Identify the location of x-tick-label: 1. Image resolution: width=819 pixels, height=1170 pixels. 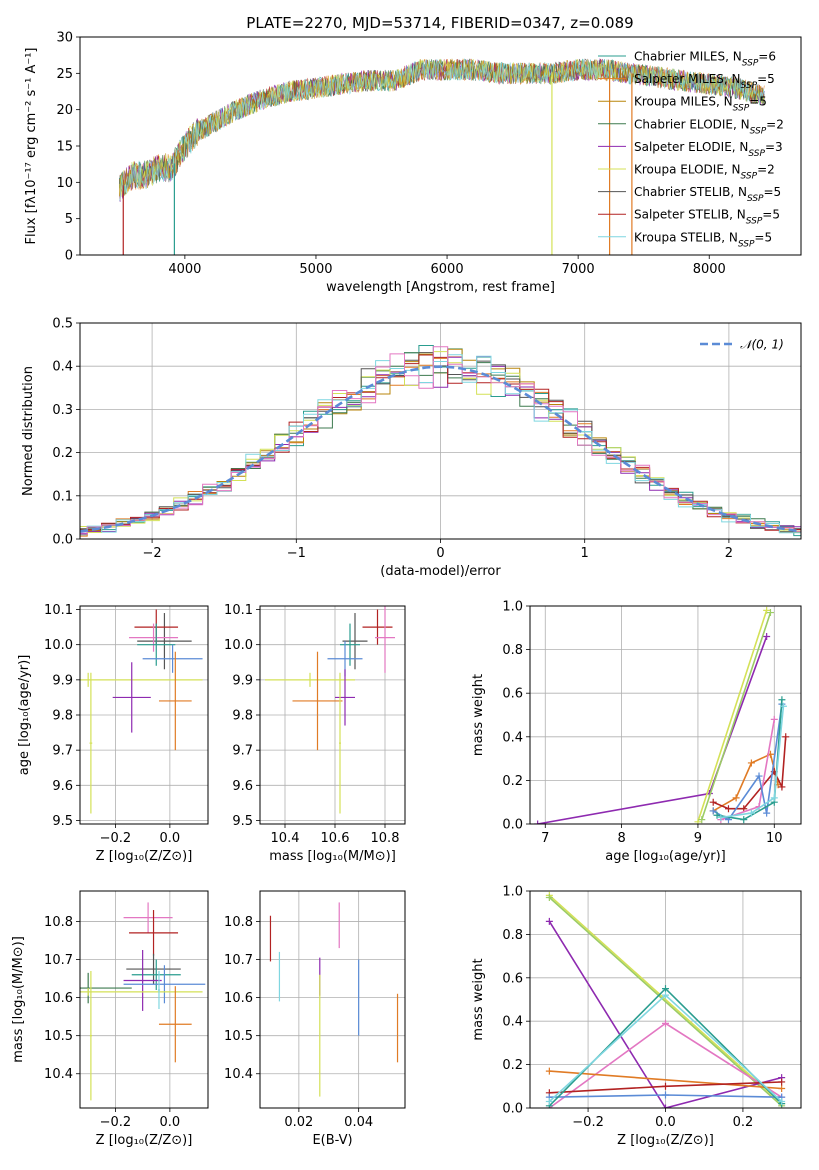
(585, 553).